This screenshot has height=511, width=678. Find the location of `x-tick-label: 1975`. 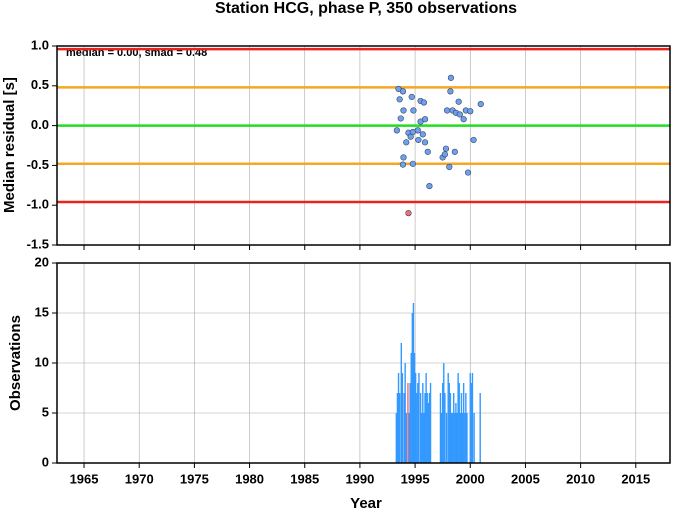

x-tick-label: 1975 is located at coordinates (194, 478).